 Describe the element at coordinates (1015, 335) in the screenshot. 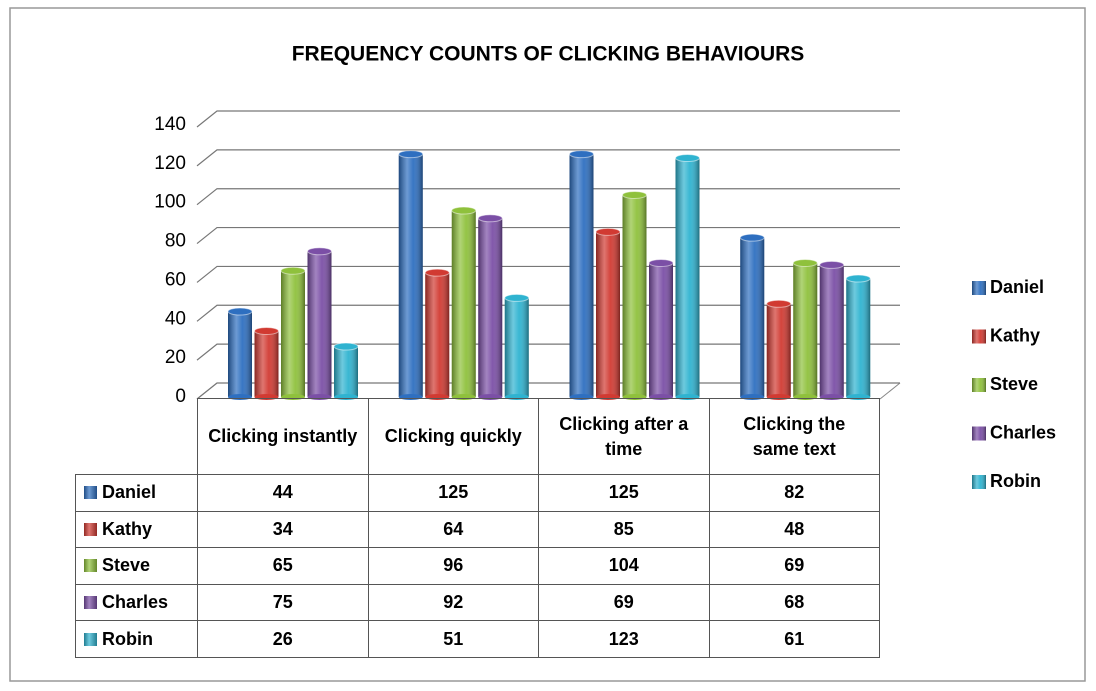

I see `legend-label: Kathy` at that location.